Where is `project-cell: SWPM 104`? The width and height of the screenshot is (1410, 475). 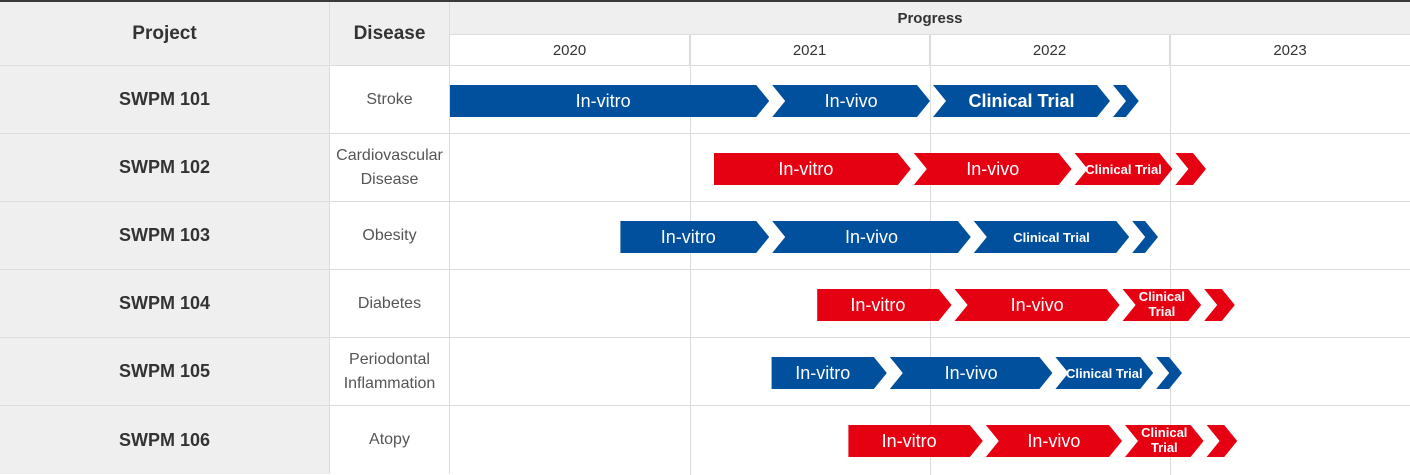
project-cell: SWPM 104 is located at coordinates (165, 304).